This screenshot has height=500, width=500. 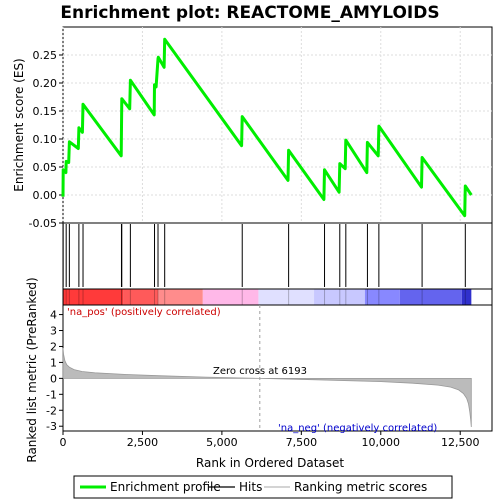 I want to click on zero-cross-label: Zero cross at 6193, so click(x=260, y=371).